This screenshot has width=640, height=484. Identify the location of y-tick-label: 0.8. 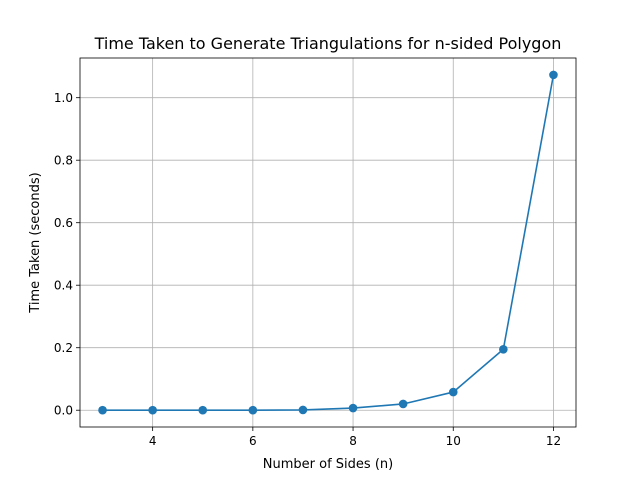
(63, 161).